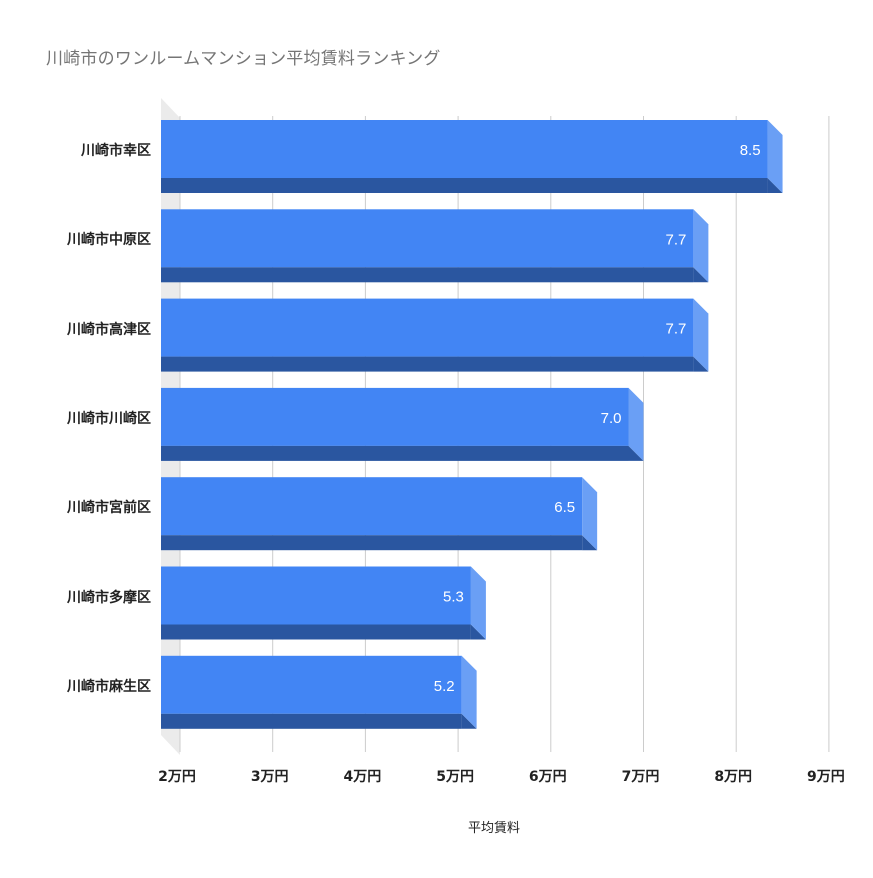  What do you see at coordinates (109, 597) in the screenshot?
I see `category-label: 川崎市多摩区` at bounding box center [109, 597].